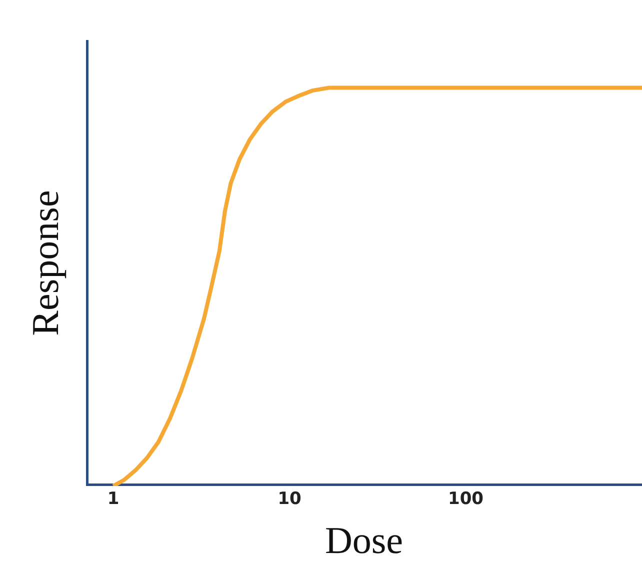 The image size is (642, 584). What do you see at coordinates (364, 541) in the screenshot?
I see `x-axis-title: Dose` at bounding box center [364, 541].